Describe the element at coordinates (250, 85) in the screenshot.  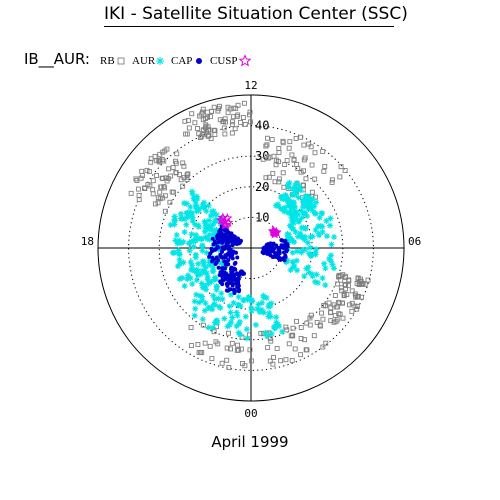
I see `angular-tick-label: 12` at that location.